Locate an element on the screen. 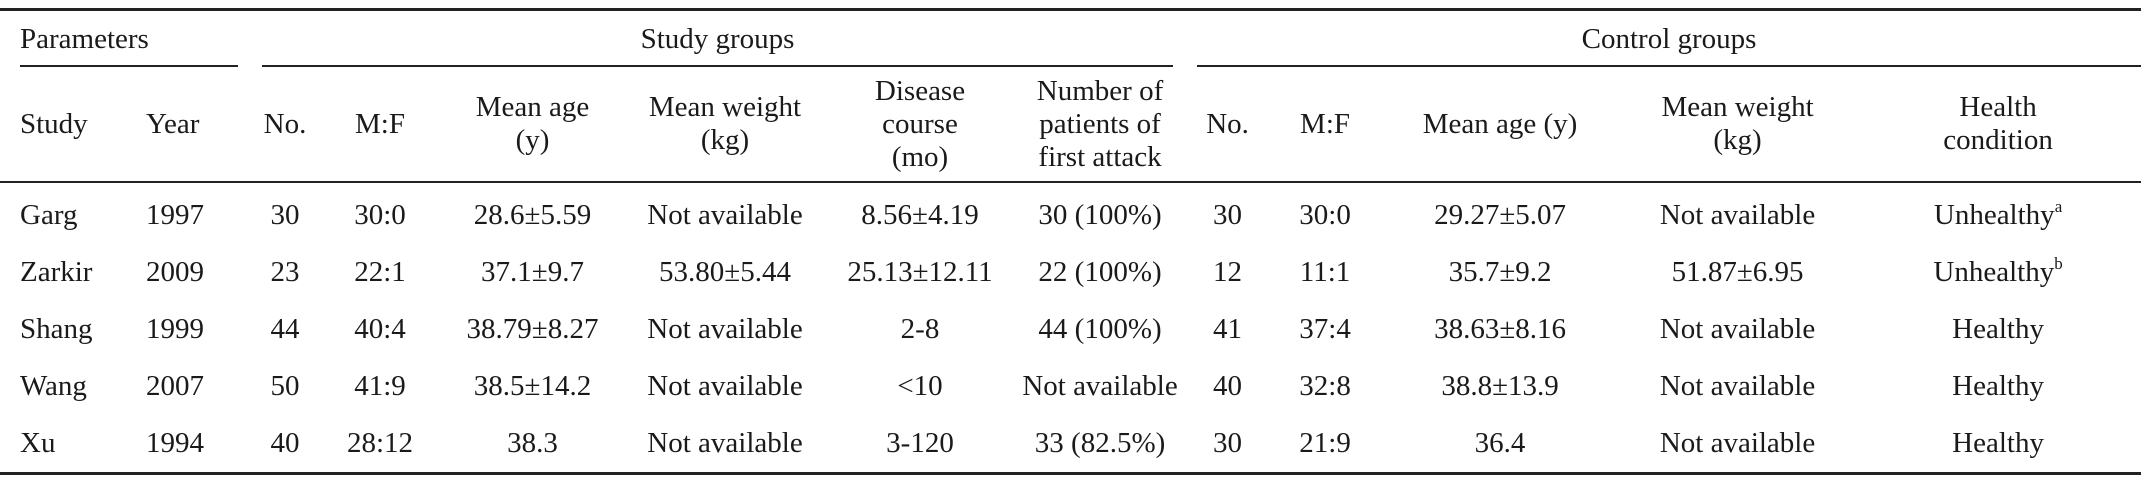  cell-cg-mf: 21:9 is located at coordinates (1325, 445).